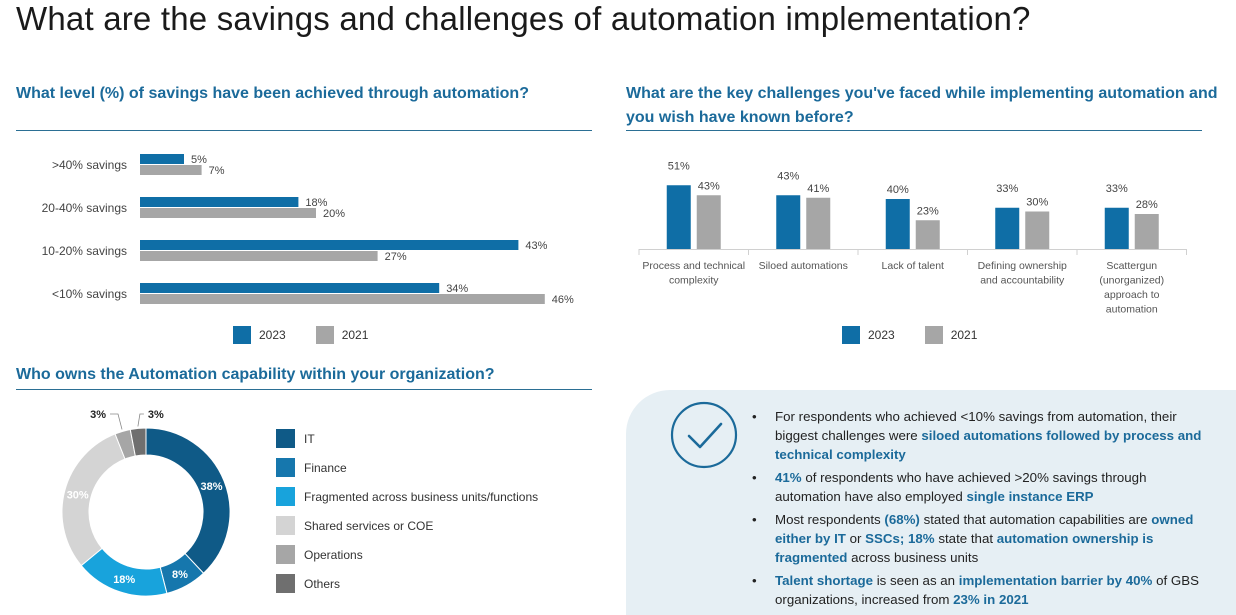 This screenshot has width=1236, height=615. I want to click on legend-item: Shared services or COE, so click(407, 525).